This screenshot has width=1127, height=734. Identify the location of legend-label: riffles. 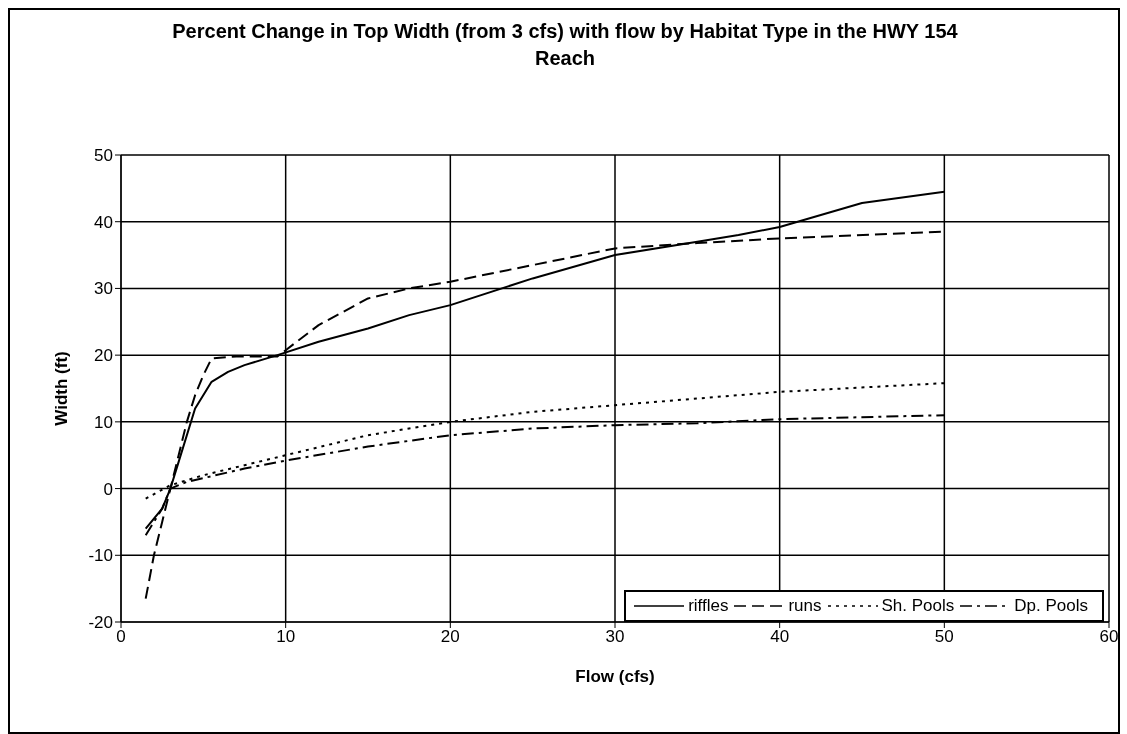
(708, 606).